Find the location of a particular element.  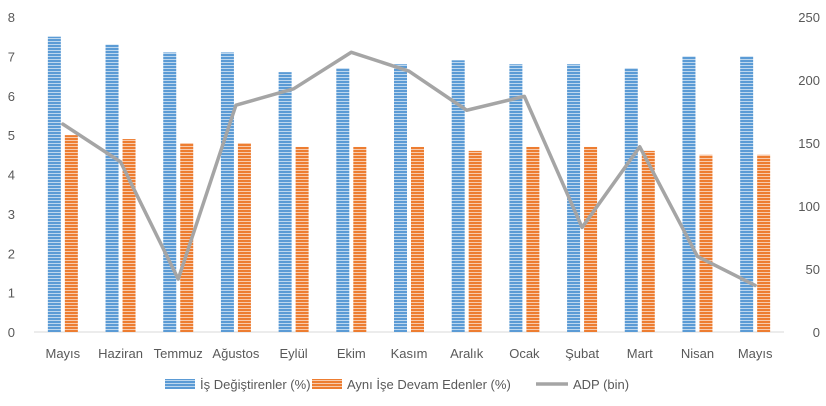

legend-label-0: İş Değiştirenler (%) is located at coordinates (255, 384).